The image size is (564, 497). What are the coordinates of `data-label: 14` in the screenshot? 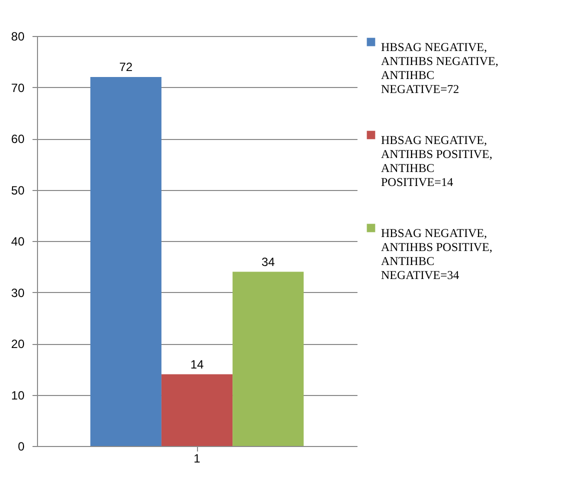 It's located at (197, 364).